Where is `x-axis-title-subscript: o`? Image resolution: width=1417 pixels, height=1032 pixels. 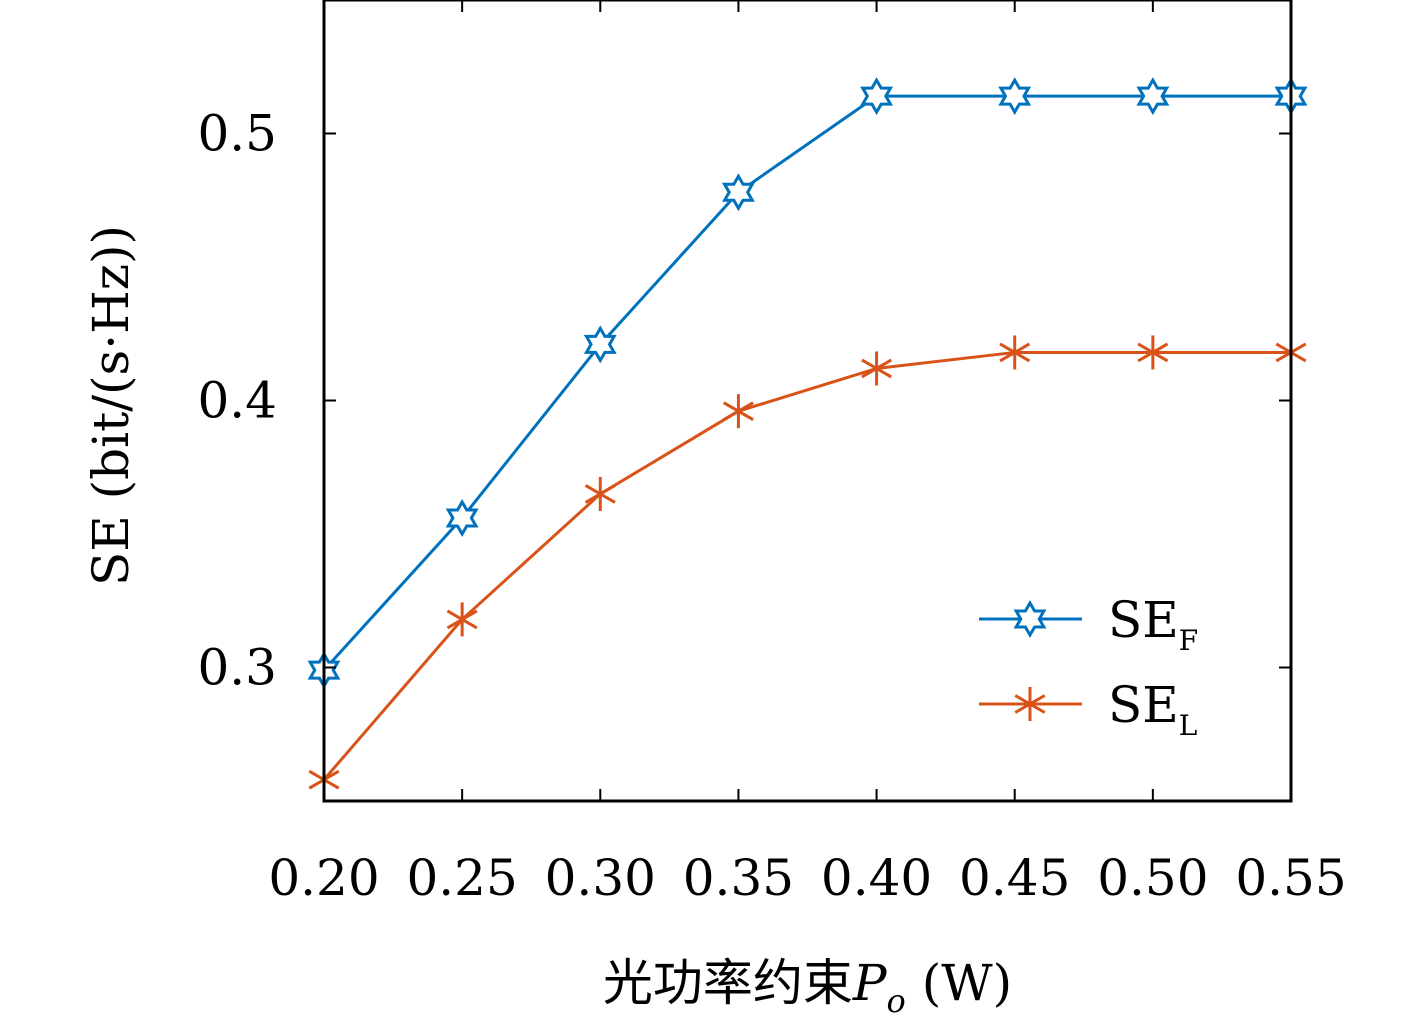
x-axis-title-subscript: o is located at coordinates (896, 1001).